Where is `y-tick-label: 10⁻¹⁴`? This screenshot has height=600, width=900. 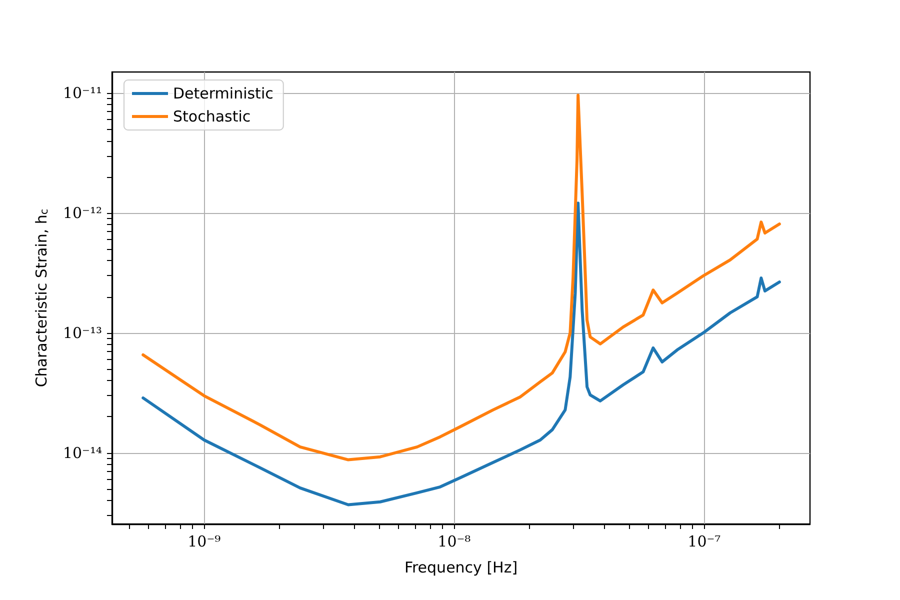
y-tick-label: 10⁻¹⁴ is located at coordinates (82, 453).